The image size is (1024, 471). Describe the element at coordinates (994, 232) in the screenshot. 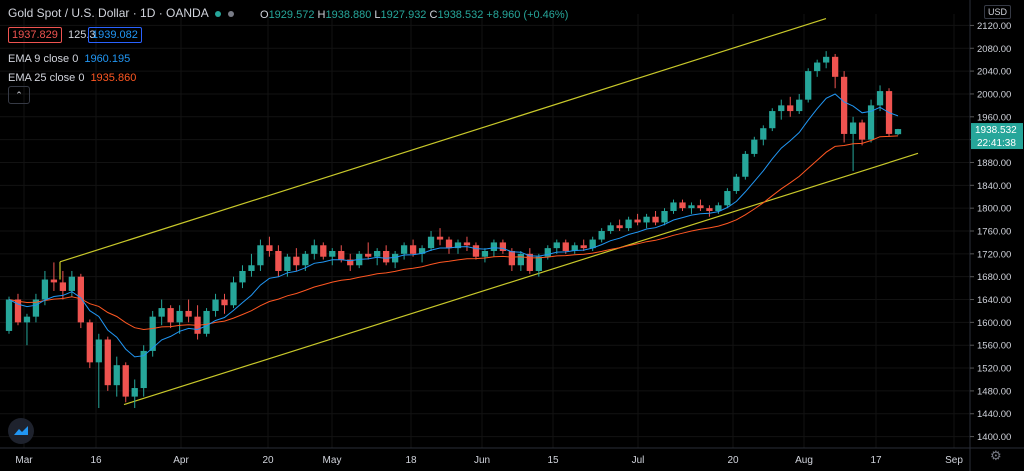

I see `price-tick-label: 1760.00` at that location.